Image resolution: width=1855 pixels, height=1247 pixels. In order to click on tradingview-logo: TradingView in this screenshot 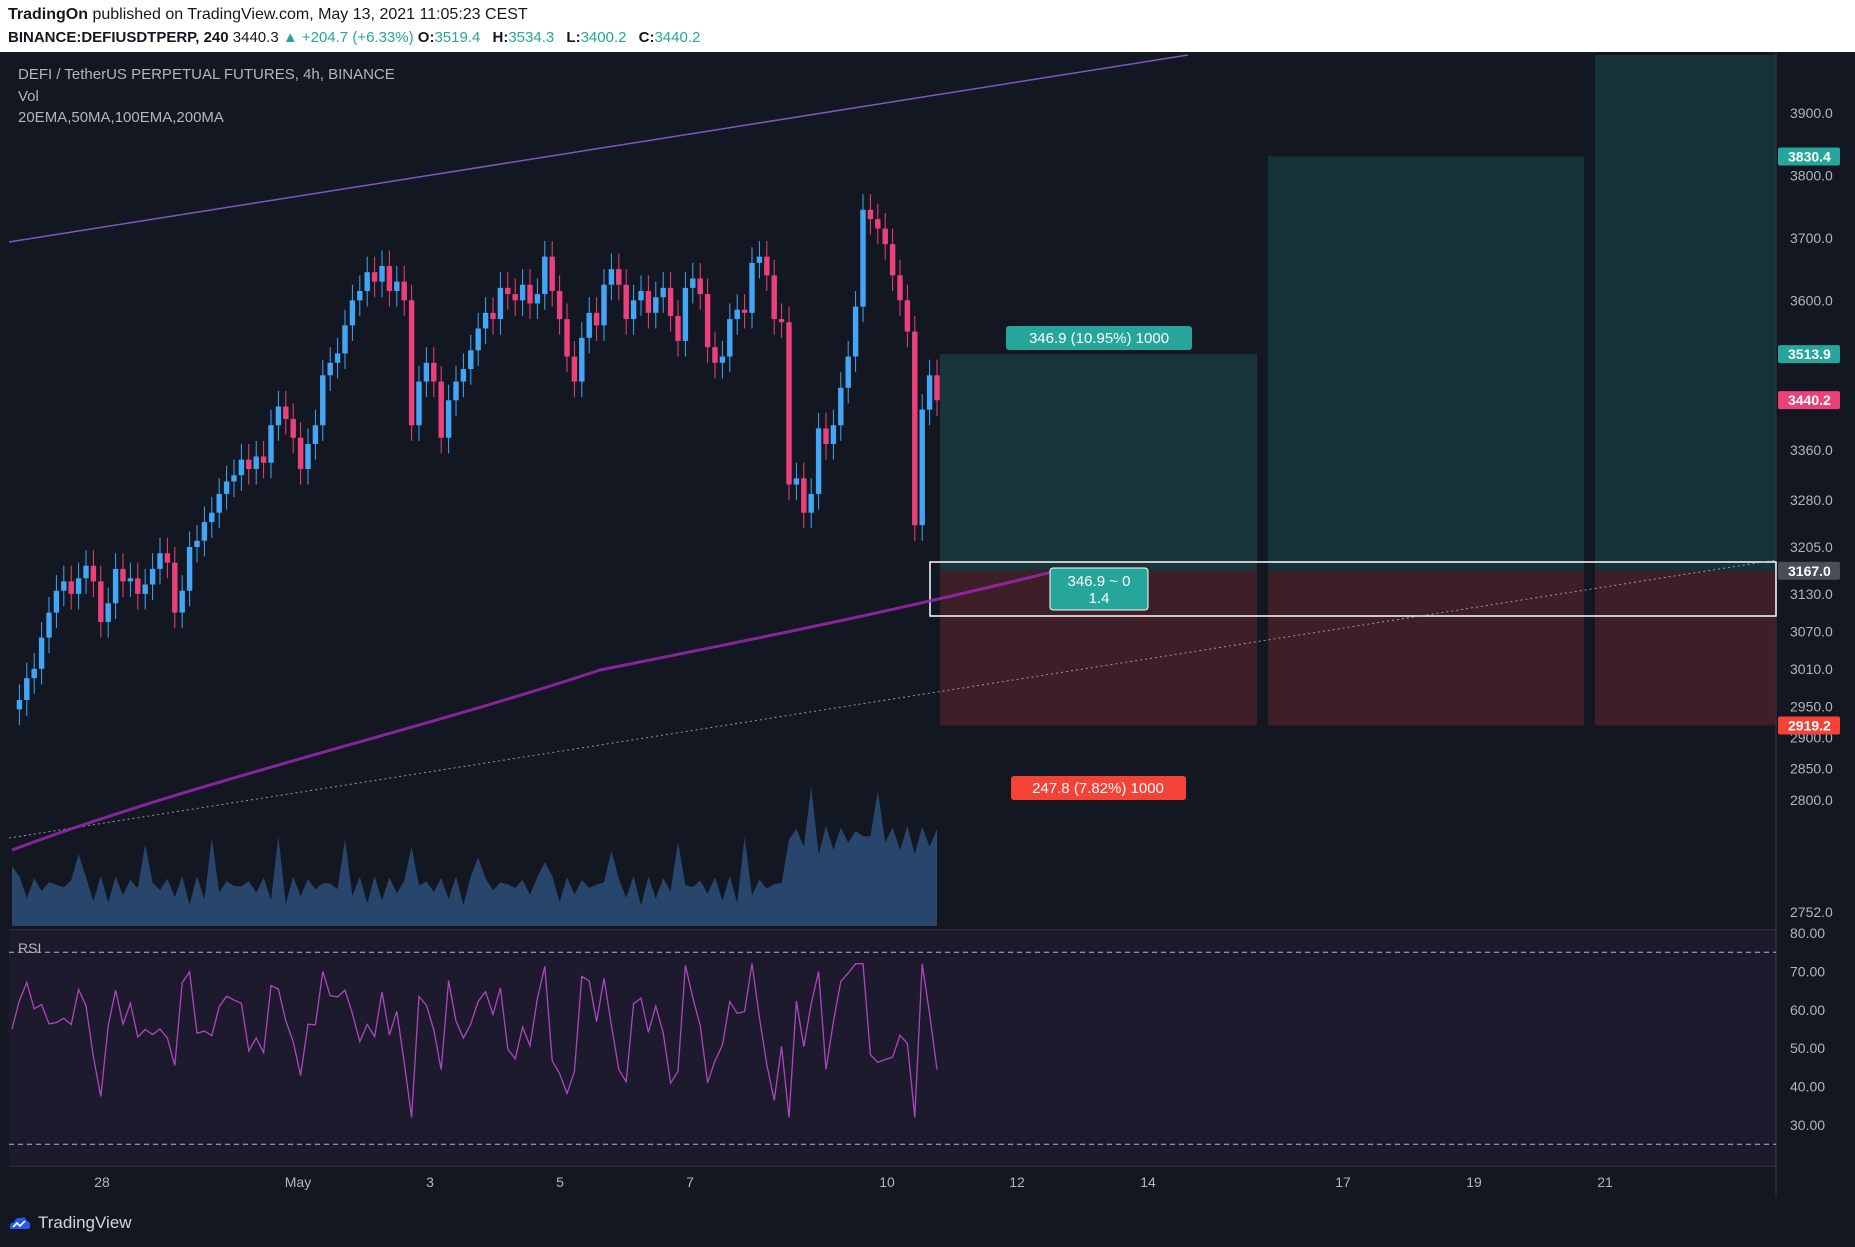, I will do `click(70, 1223)`.